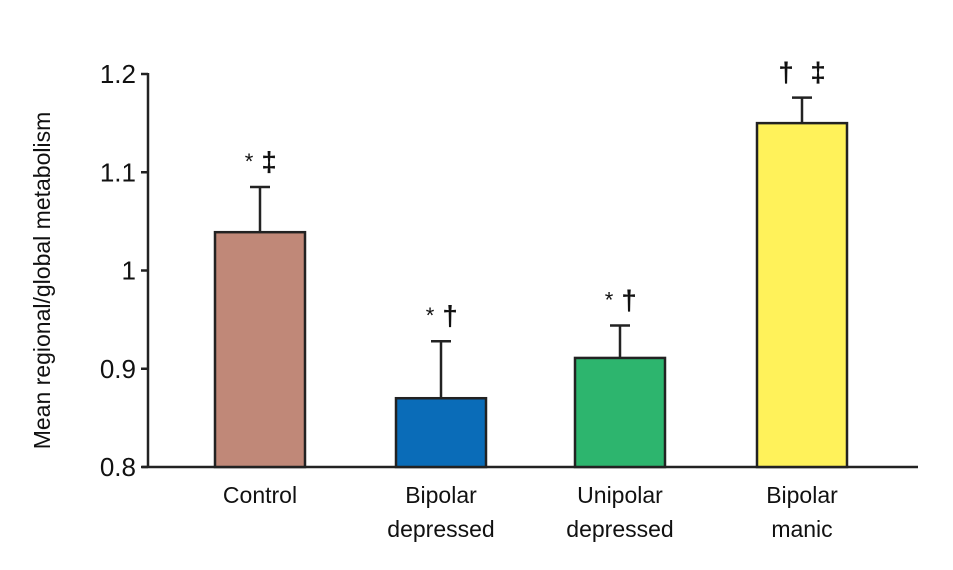  I want to click on y-tick-label: 0.8, so click(118, 467).